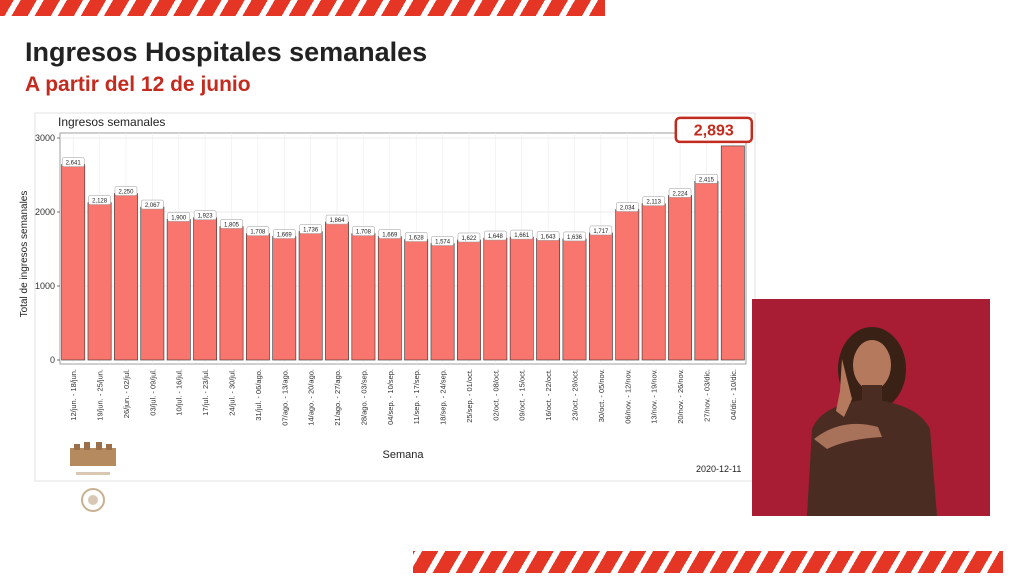  Describe the element at coordinates (601, 395) in the screenshot. I see `x-tick-label: 30/oct. - 05/nov.` at that location.